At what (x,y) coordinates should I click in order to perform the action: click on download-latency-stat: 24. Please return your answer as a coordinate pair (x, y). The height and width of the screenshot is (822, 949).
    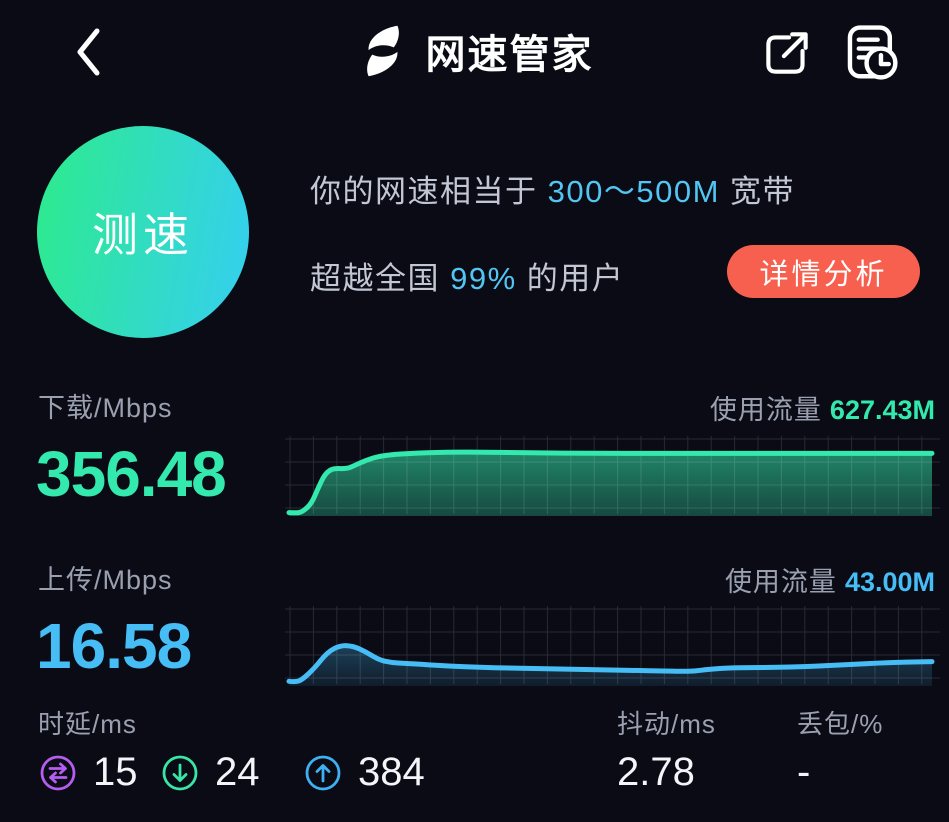
    Looking at the image, I should click on (210, 772).